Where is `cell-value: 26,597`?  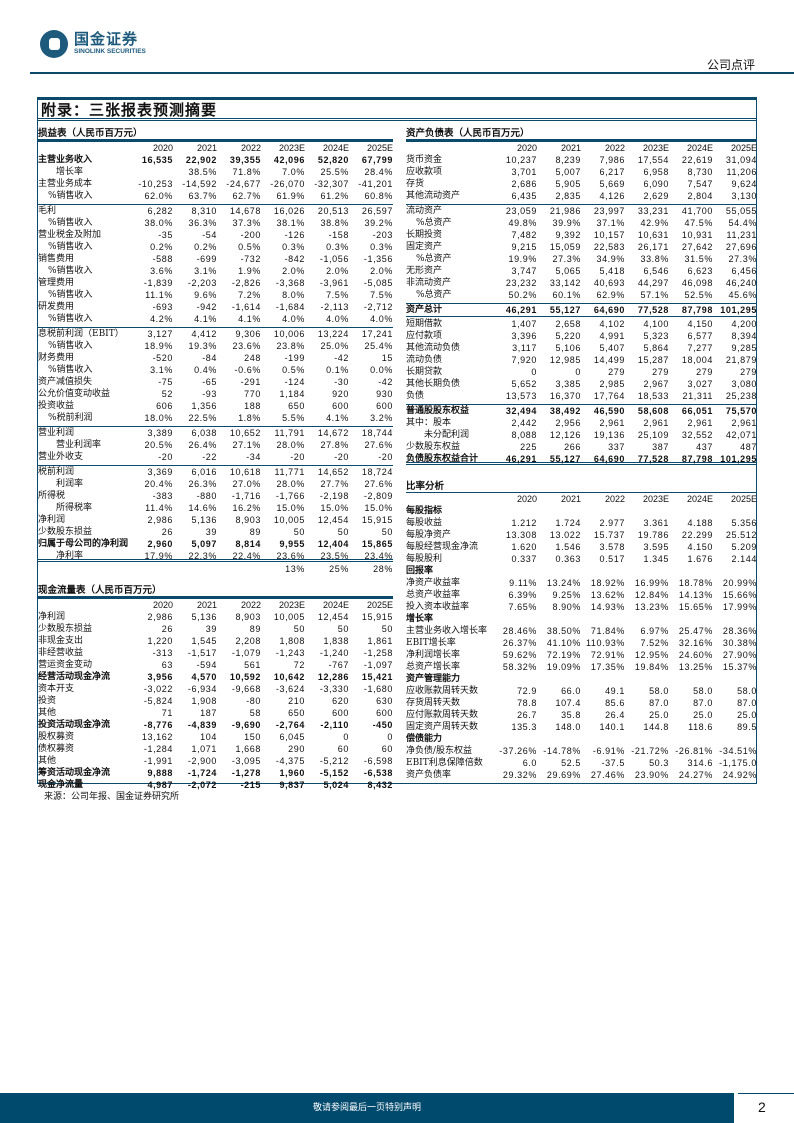 cell-value: 26,597 is located at coordinates (377, 211).